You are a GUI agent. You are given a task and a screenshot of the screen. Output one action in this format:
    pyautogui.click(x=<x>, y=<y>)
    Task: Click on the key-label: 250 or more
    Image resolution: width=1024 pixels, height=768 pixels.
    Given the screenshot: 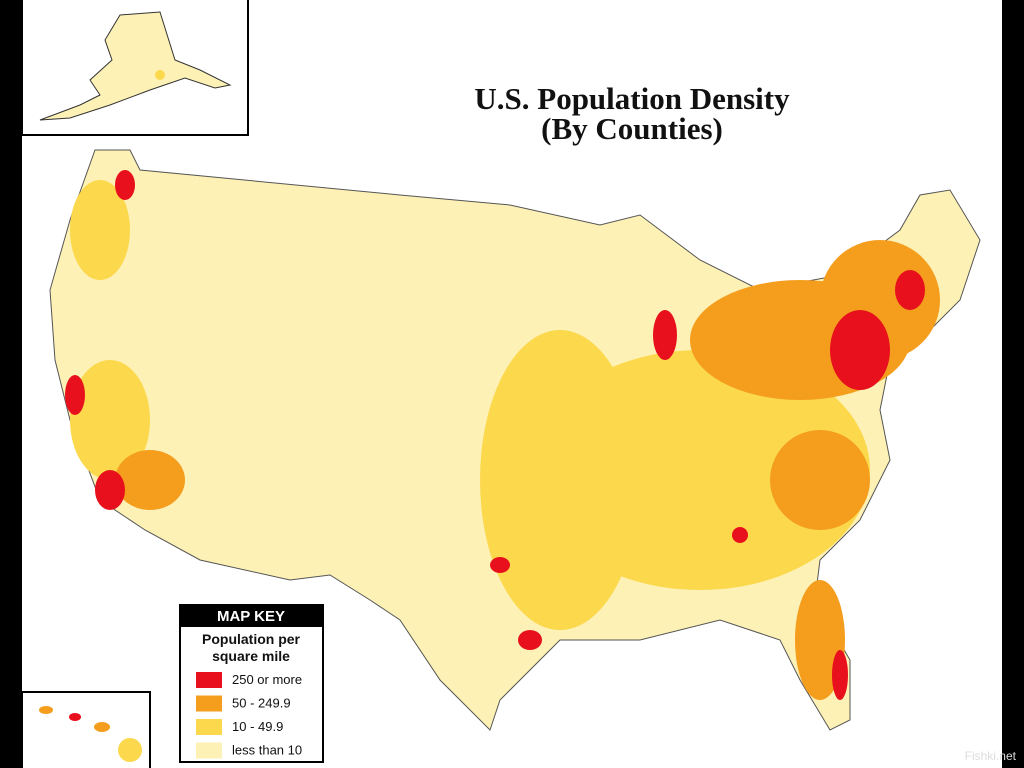 What is the action you would take?
    pyautogui.click(x=267, y=679)
    